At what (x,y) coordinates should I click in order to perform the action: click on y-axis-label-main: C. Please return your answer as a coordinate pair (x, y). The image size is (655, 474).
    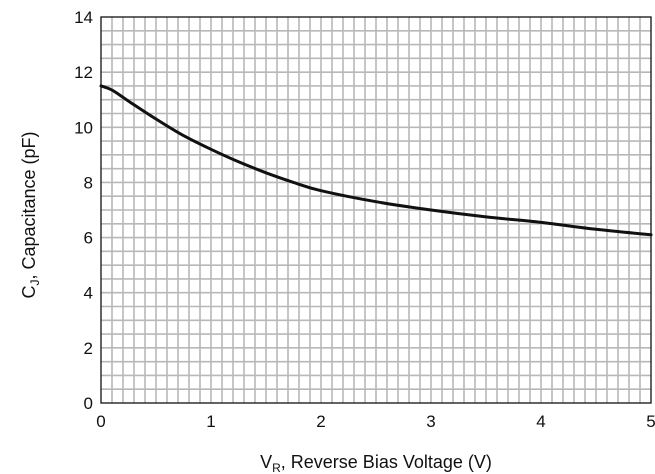
    Looking at the image, I should click on (29, 292).